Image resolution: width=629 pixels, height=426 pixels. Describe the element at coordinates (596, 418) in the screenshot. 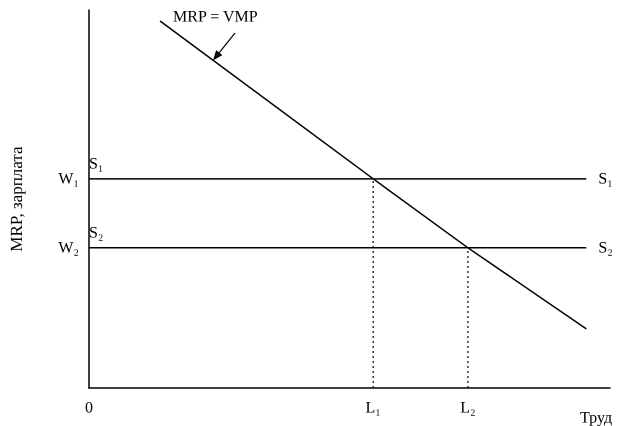

I see `x-axis-title: Труд` at that location.